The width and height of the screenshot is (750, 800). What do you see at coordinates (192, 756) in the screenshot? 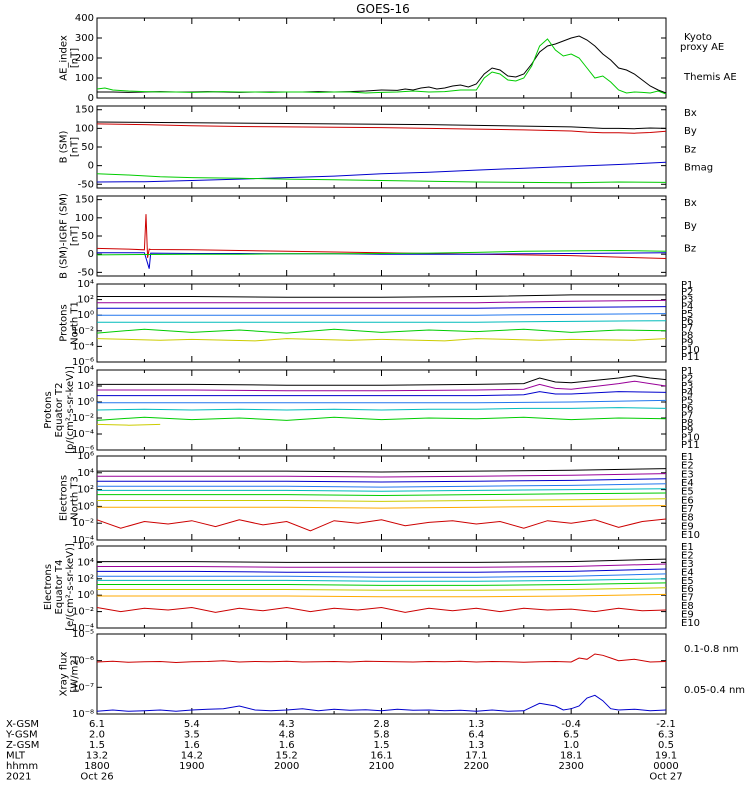
I see `ephemeris-value: 14.2` at bounding box center [192, 756].